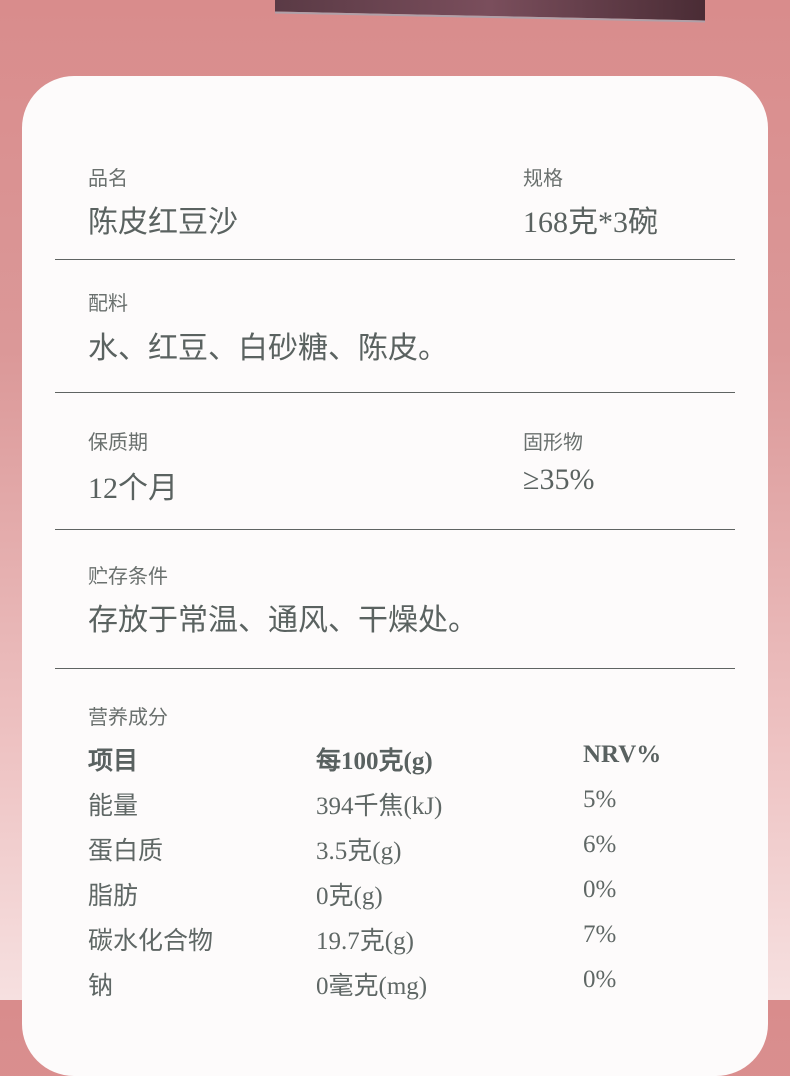 This screenshot has height=1076, width=790. What do you see at coordinates (108, 303) in the screenshot?
I see `ingredients-label: 配料` at bounding box center [108, 303].